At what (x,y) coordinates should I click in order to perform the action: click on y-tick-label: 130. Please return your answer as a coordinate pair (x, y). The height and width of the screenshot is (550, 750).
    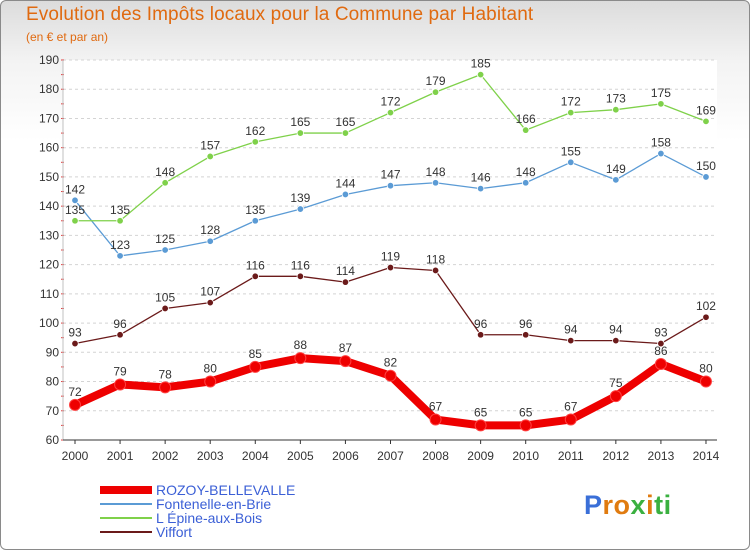
    Looking at the image, I should click on (49, 235).